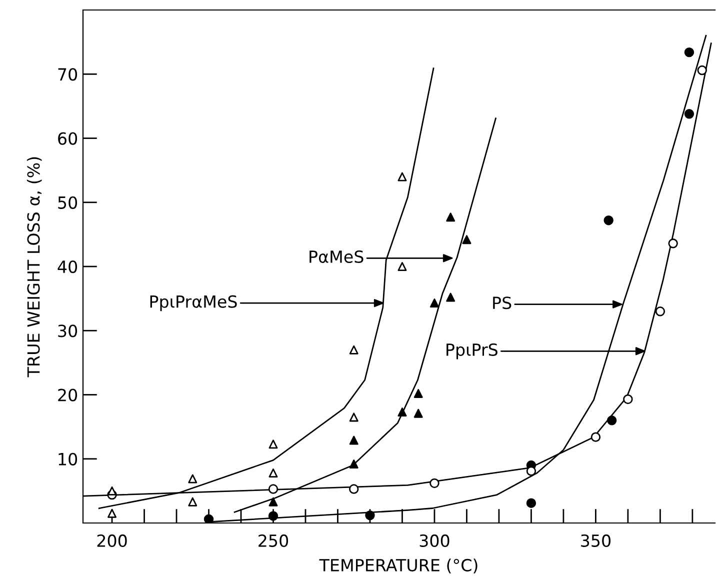  I want to click on y-tick-label: 40, so click(68, 267).